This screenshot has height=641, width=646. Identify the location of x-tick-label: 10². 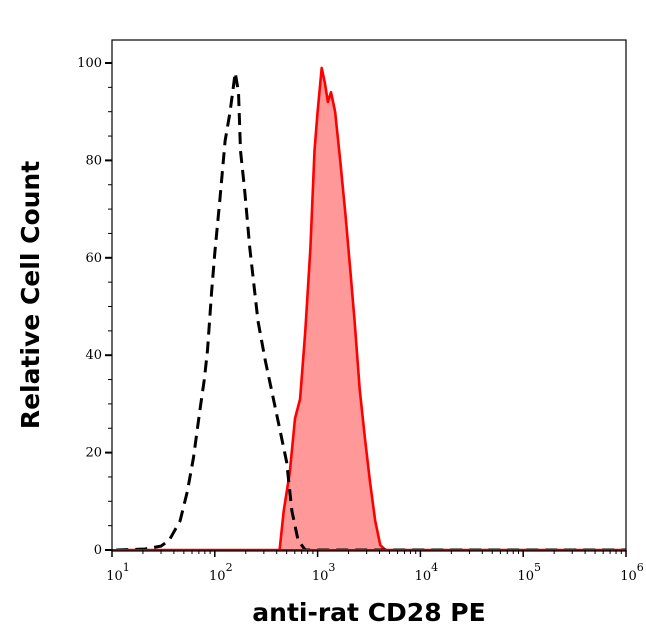
(221, 572).